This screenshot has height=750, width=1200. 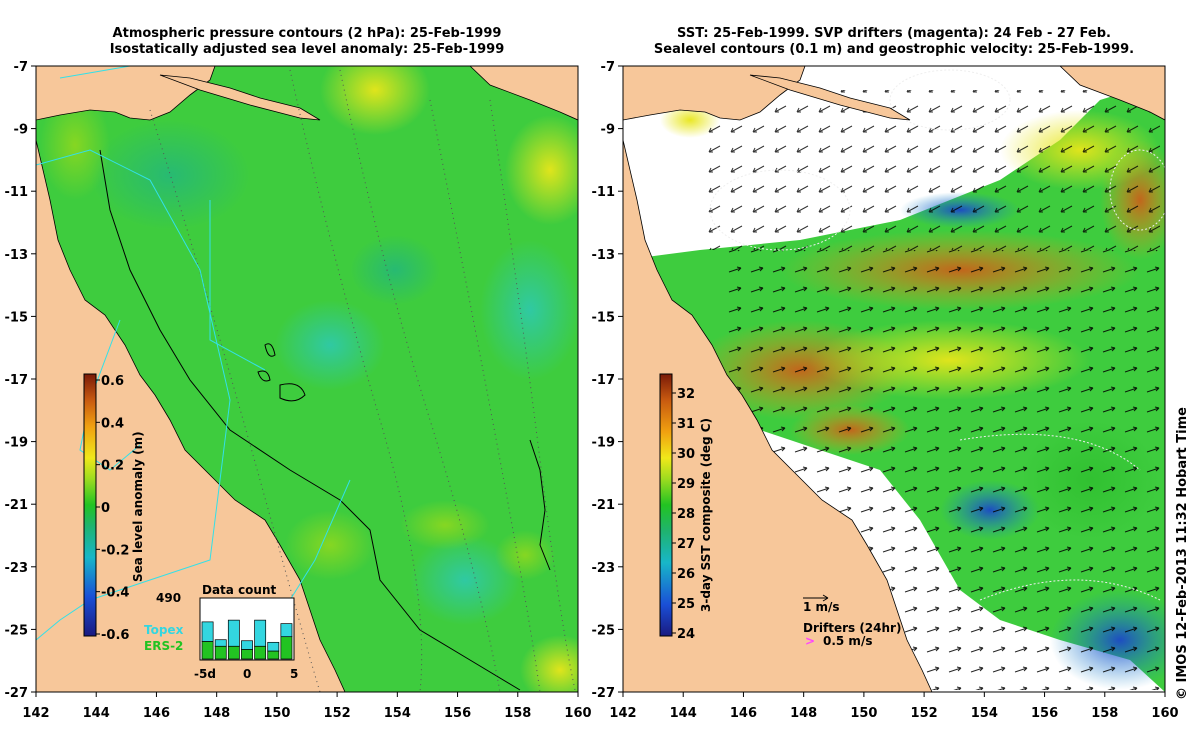 I want to click on sla-low-central, so click(x=330, y=345).